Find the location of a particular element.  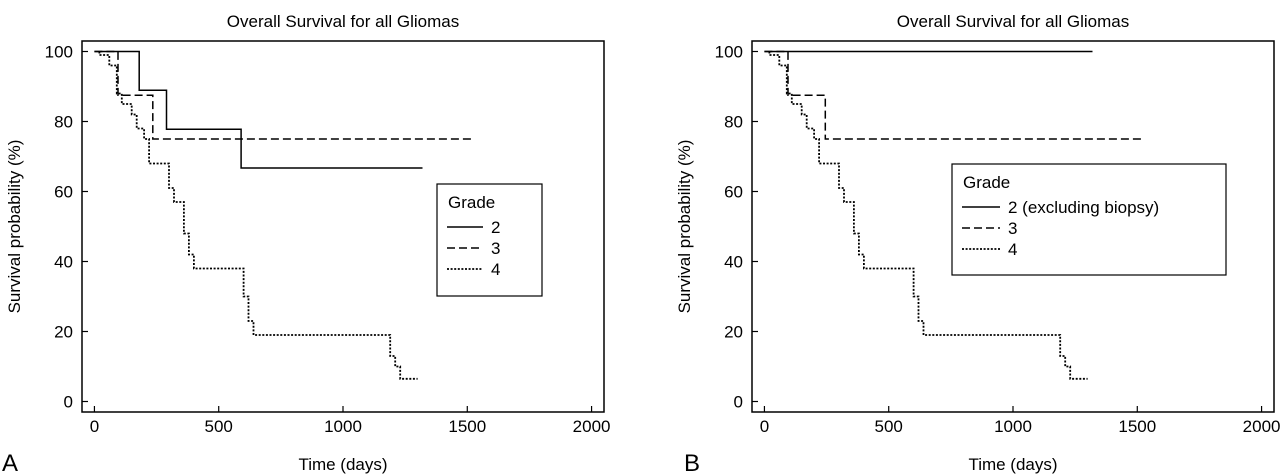

legend-item-label: 2 is located at coordinates (495, 227).